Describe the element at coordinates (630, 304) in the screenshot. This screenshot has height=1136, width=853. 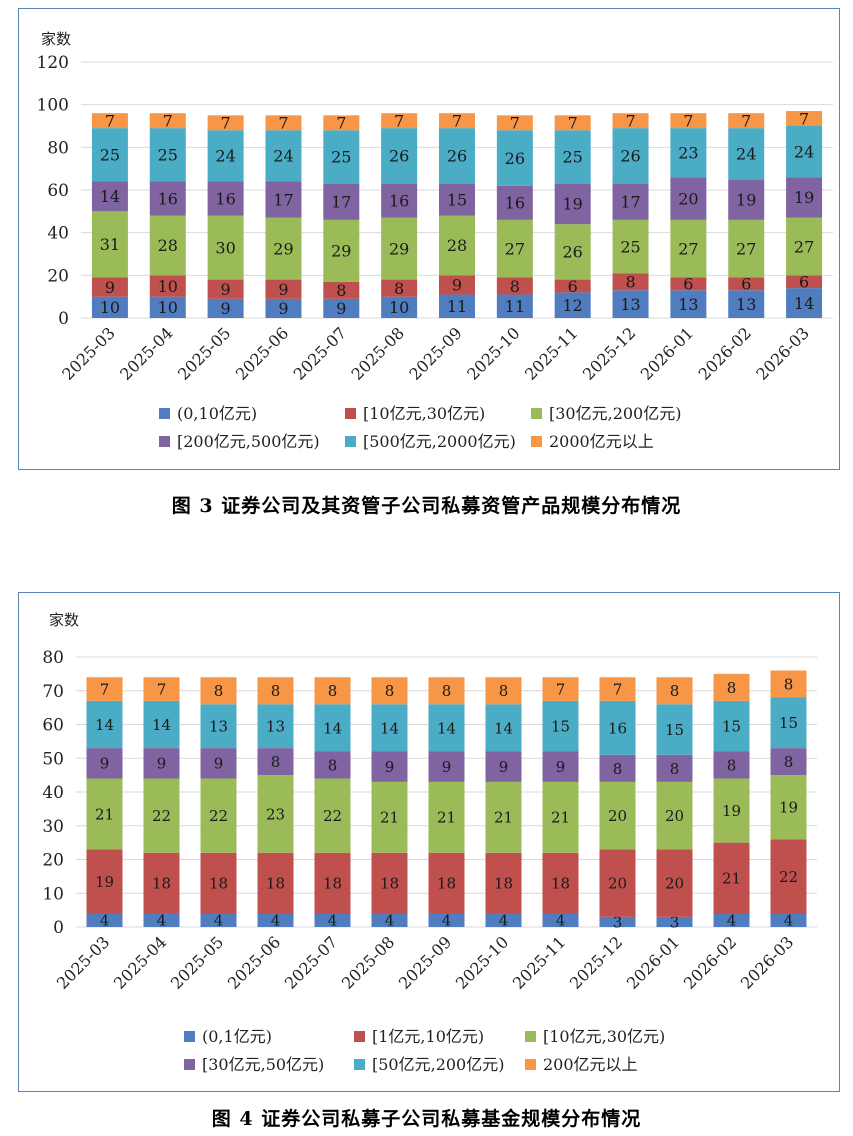
I see `data-label: 13` at that location.